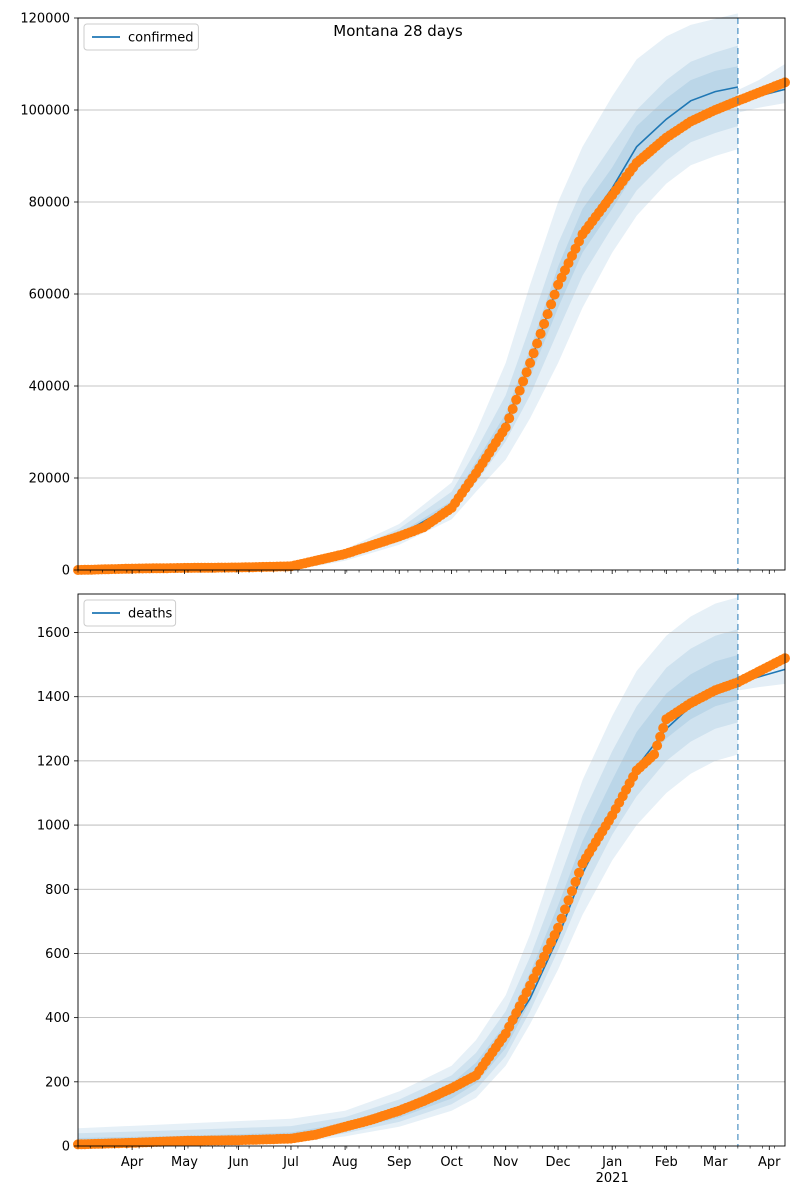 This screenshot has width=800, height=1200. What do you see at coordinates (161, 38) in the screenshot?
I see `confirmed-legend-label: confirmed` at bounding box center [161, 38].